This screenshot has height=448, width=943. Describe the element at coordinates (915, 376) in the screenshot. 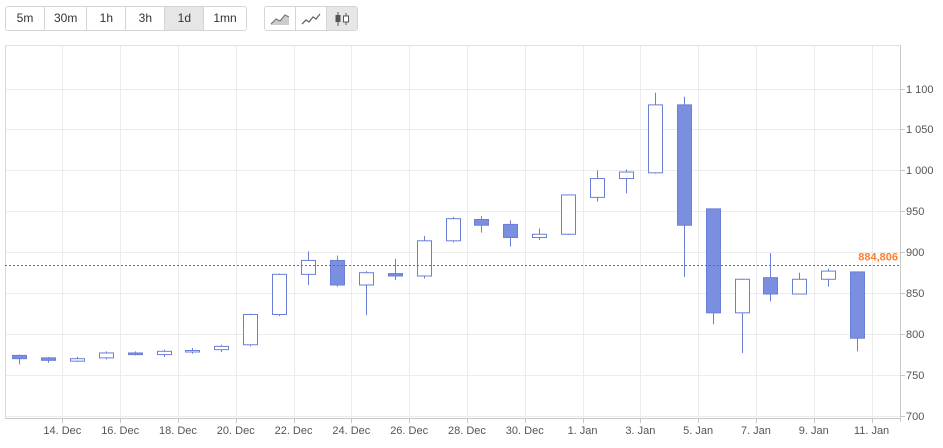

I see `y-tick-label-1: 750` at that location.